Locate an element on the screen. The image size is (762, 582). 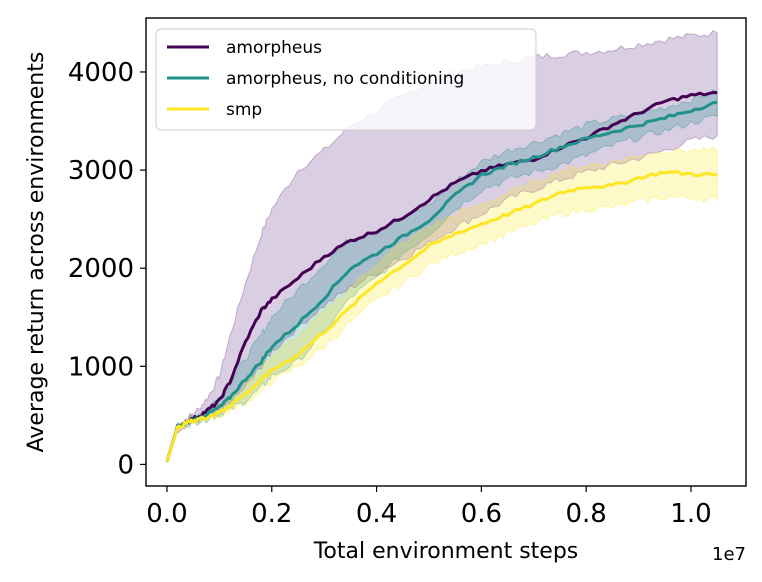
y-axis-label: Average return across environments is located at coordinates (36, 252).